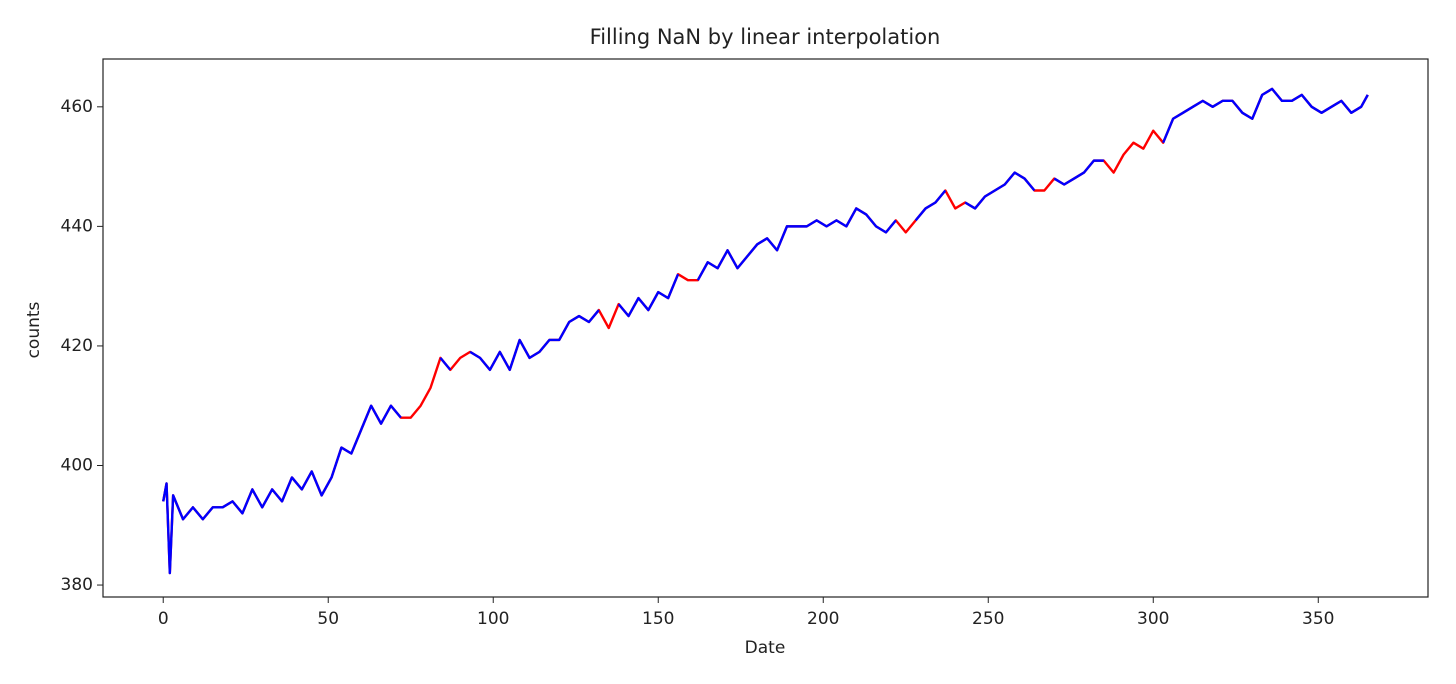  What do you see at coordinates (765, 648) in the screenshot?
I see `x-axis-label: Date` at bounding box center [765, 648].